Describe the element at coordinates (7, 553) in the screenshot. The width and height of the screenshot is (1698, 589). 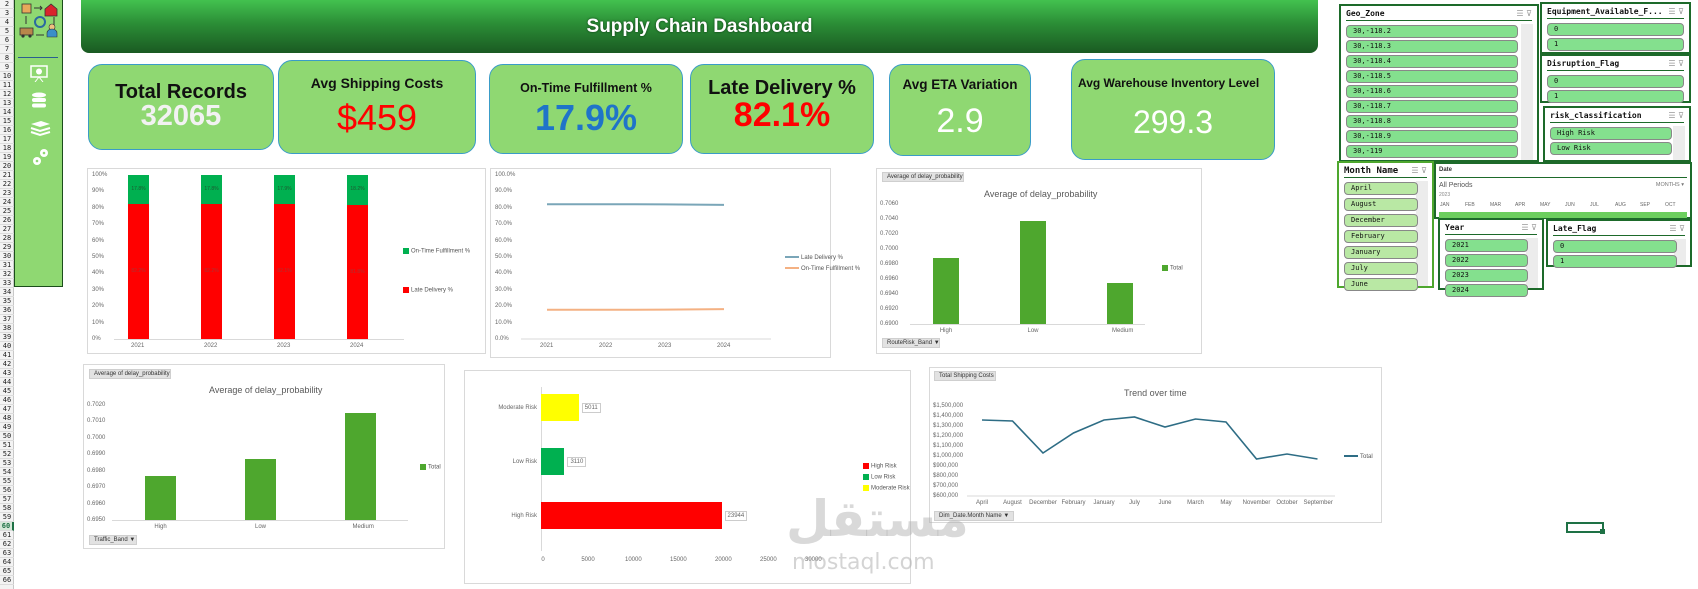
I see `row-header: 63` at that location.